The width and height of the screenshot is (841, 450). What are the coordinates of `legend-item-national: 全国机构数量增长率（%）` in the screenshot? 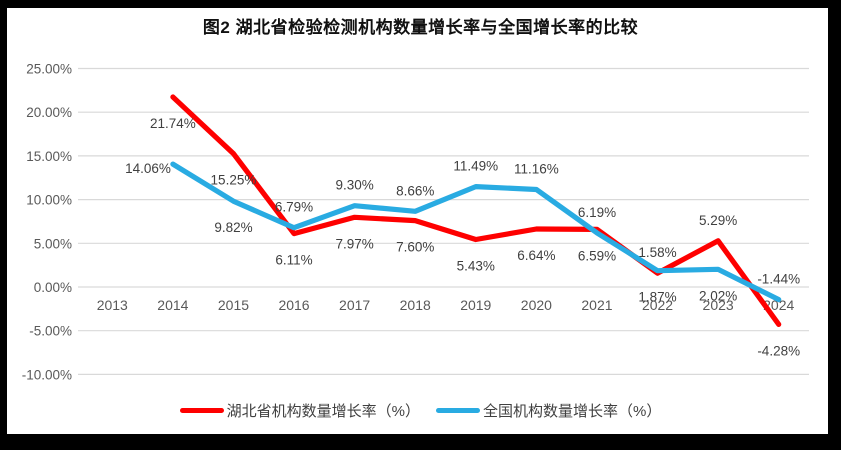 It's located at (548, 410).